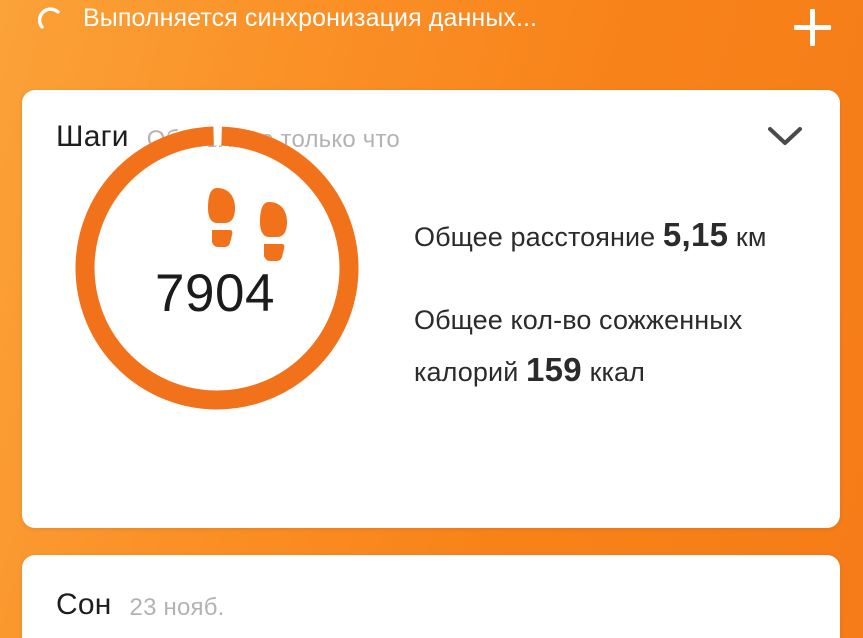 Image resolution: width=863 pixels, height=638 pixels. Describe the element at coordinates (535, 237) in the screenshot. I see `metric-distance-label: Общее расстояние` at that location.